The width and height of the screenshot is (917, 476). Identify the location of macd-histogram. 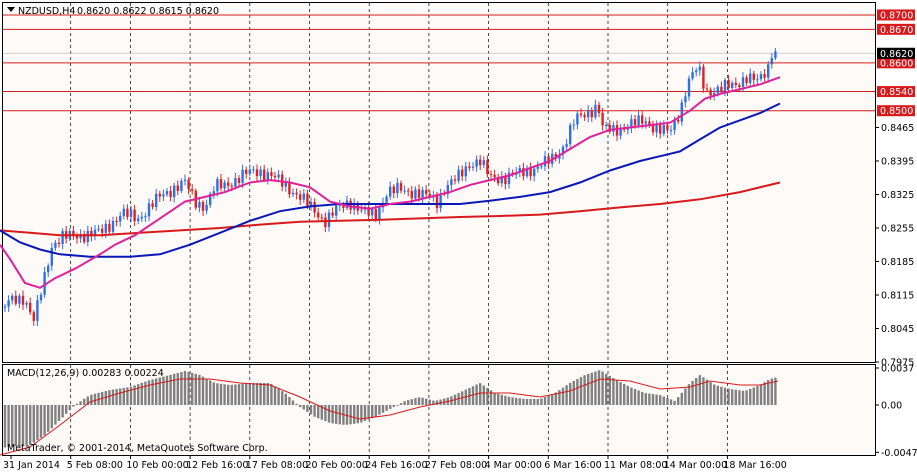
(390, 409).